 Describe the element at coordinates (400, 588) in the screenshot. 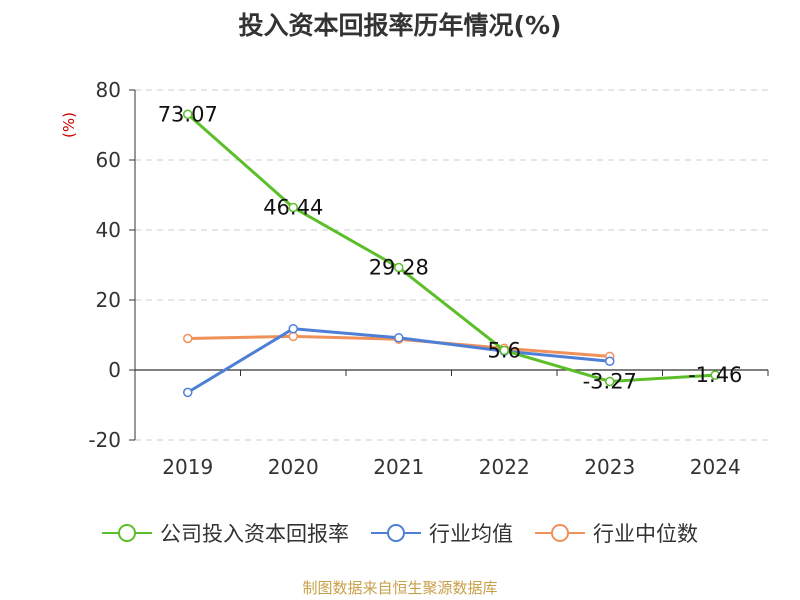

I see `source-note: 制图数据来自恒生聚源数据库` at that location.